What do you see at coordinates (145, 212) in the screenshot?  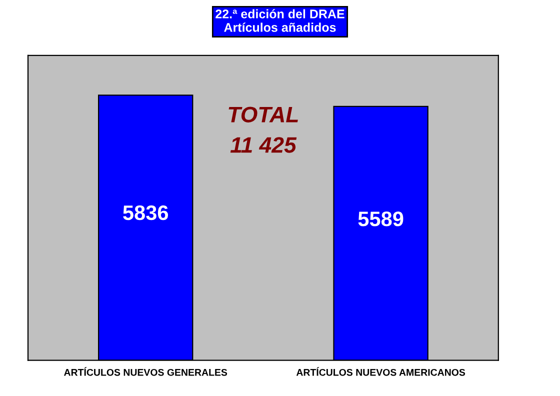 I see `data-label: 5836` at bounding box center [145, 212].